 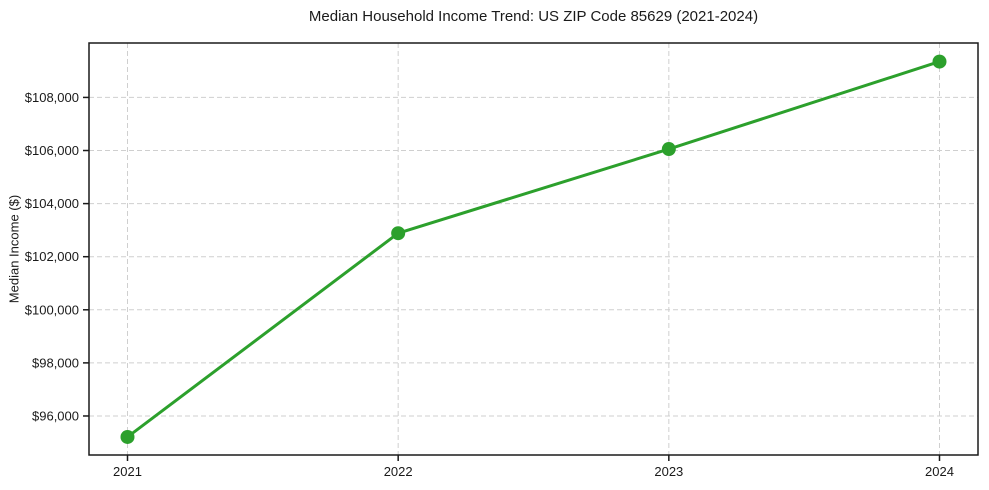 I want to click on x-tick-label: 2022, so click(x=398, y=471).